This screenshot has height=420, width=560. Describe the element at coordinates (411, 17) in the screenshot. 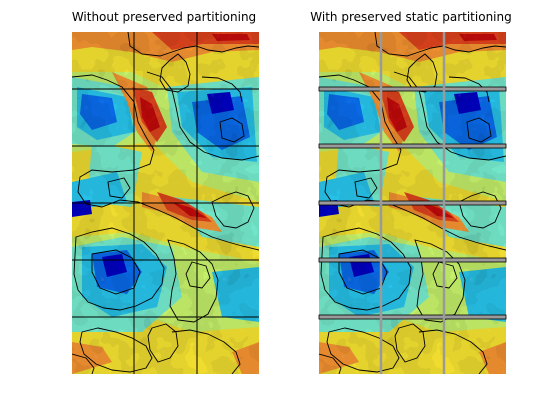

I see `right-panel-title: With preserved static partitioning` at that location.